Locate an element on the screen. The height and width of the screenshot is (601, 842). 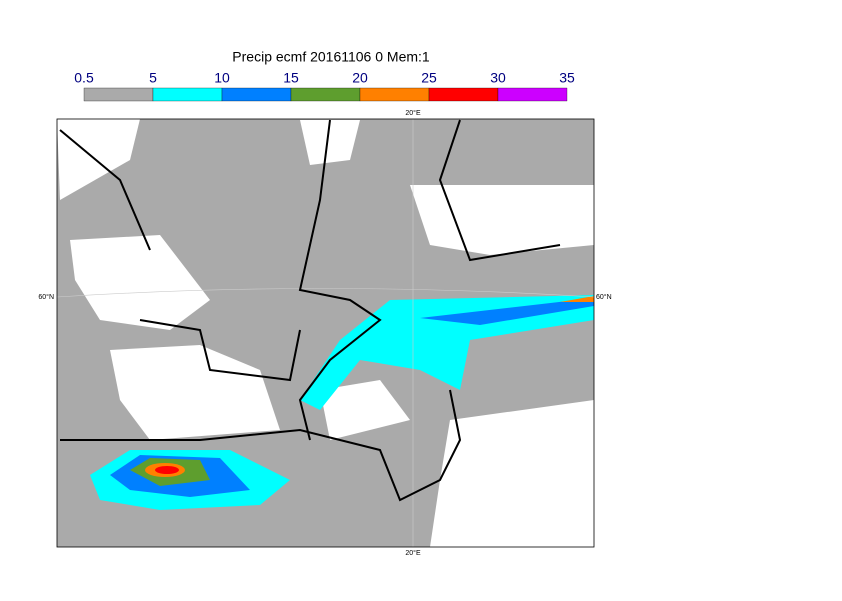
colorbar-tick-label: 25 is located at coordinates (429, 78).